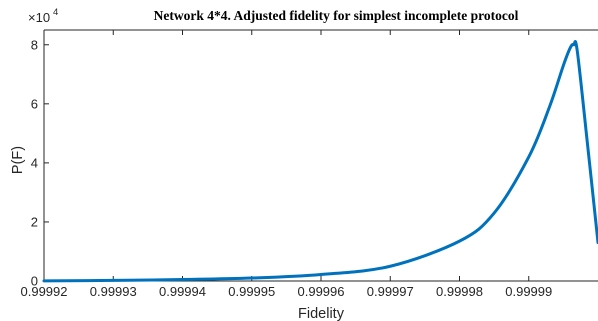 The image size is (598, 321). I want to click on x-tick-label: 0.99997, so click(390, 291).